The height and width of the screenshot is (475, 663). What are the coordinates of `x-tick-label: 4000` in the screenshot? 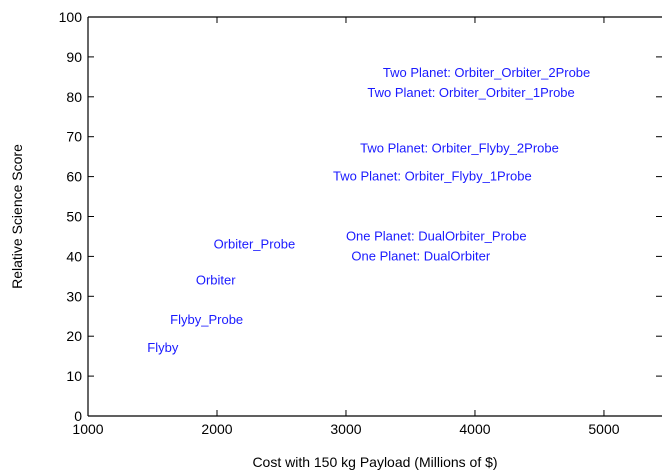 It's located at (474, 429).